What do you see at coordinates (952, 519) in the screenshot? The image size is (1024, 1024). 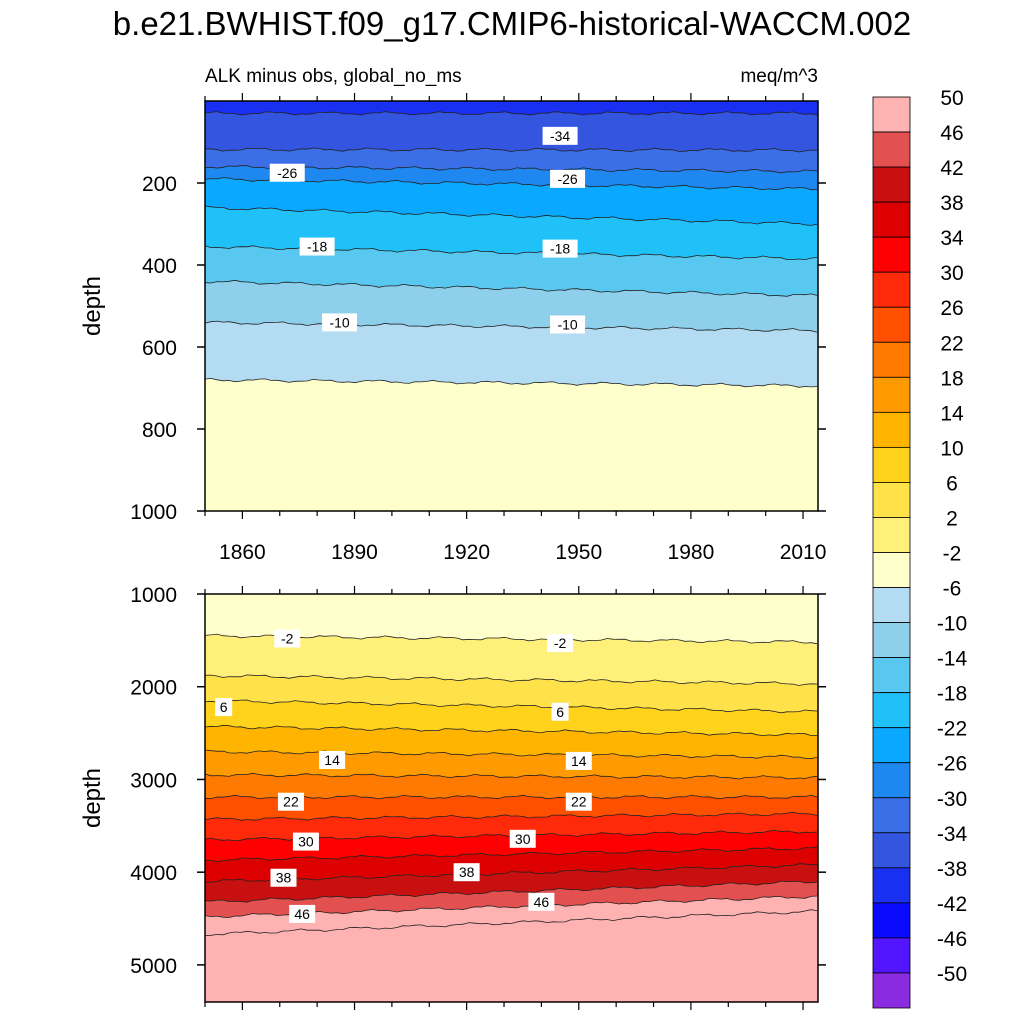 I see `colorbar-label: 2` at bounding box center [952, 519].